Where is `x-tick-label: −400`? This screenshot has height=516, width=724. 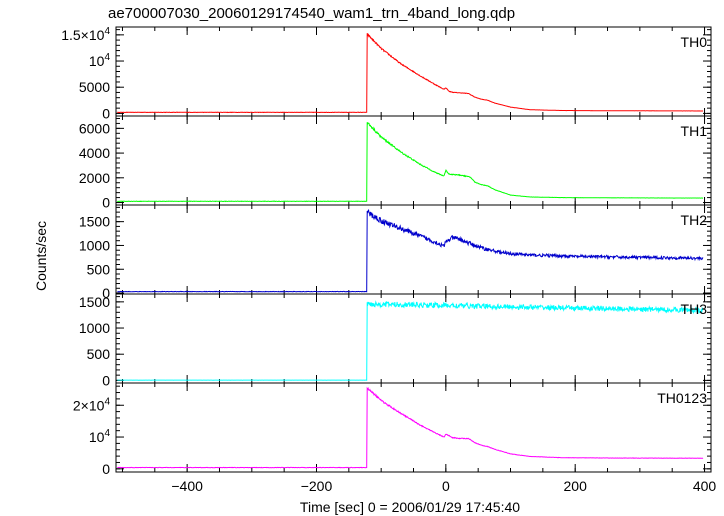
x-tick-label: −400 is located at coordinates (187, 486).